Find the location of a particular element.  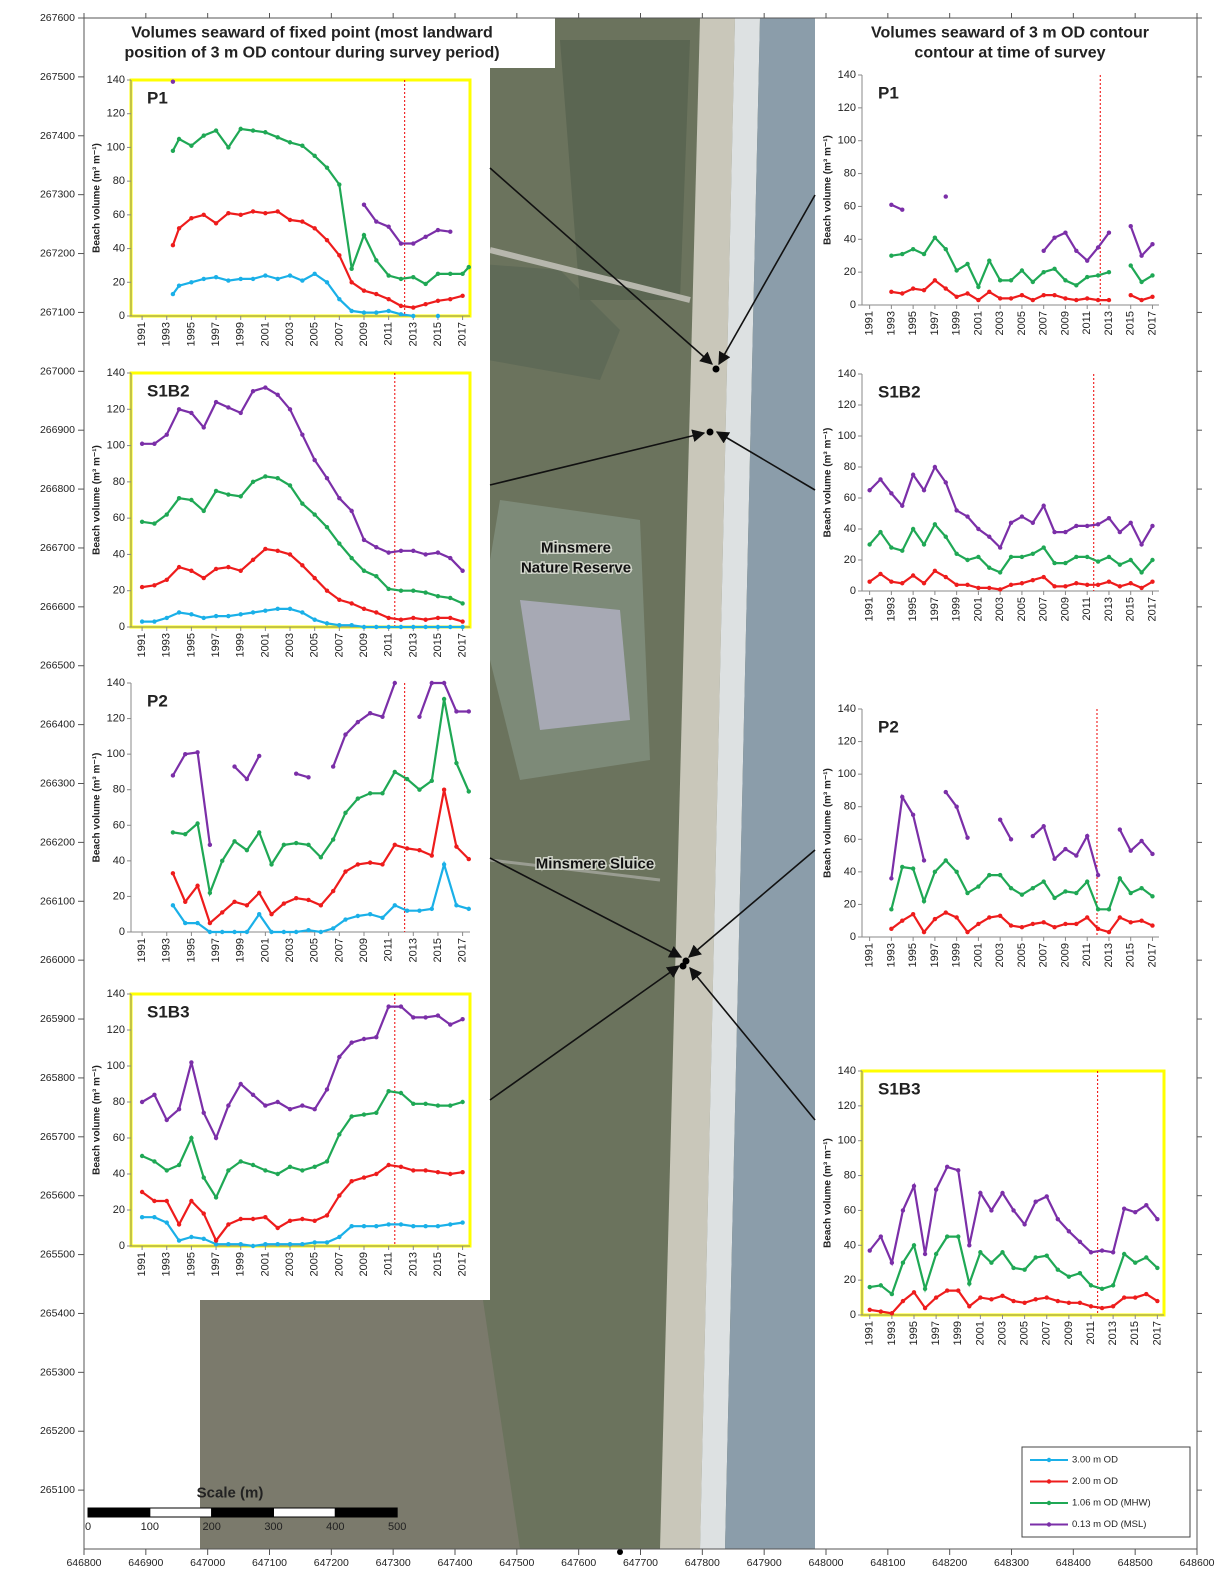

scale-label: 0 is located at coordinates (88, 1527).